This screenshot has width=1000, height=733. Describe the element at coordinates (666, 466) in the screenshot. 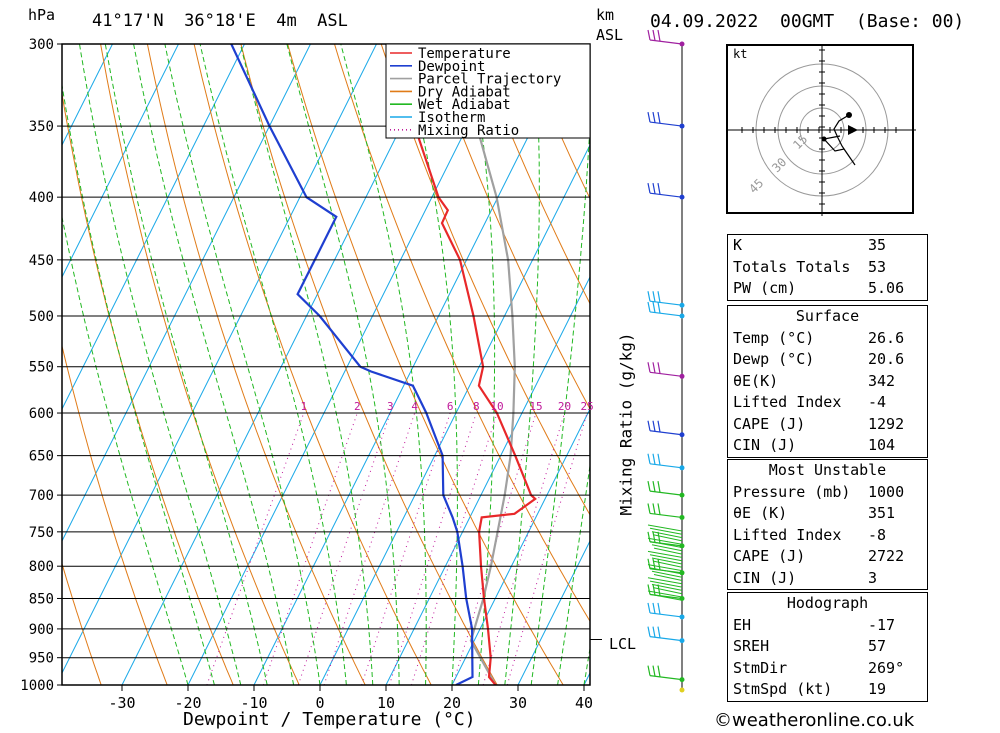

I see `wind-barb-shaft` at that location.